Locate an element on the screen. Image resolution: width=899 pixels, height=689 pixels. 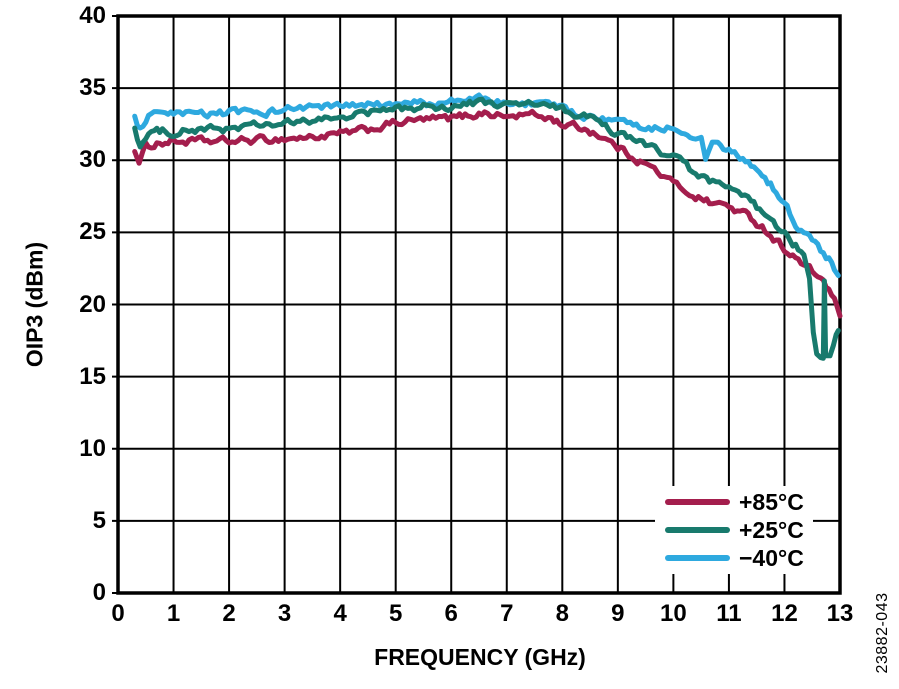
legend-swatch-25c is located at coordinates (697, 530).